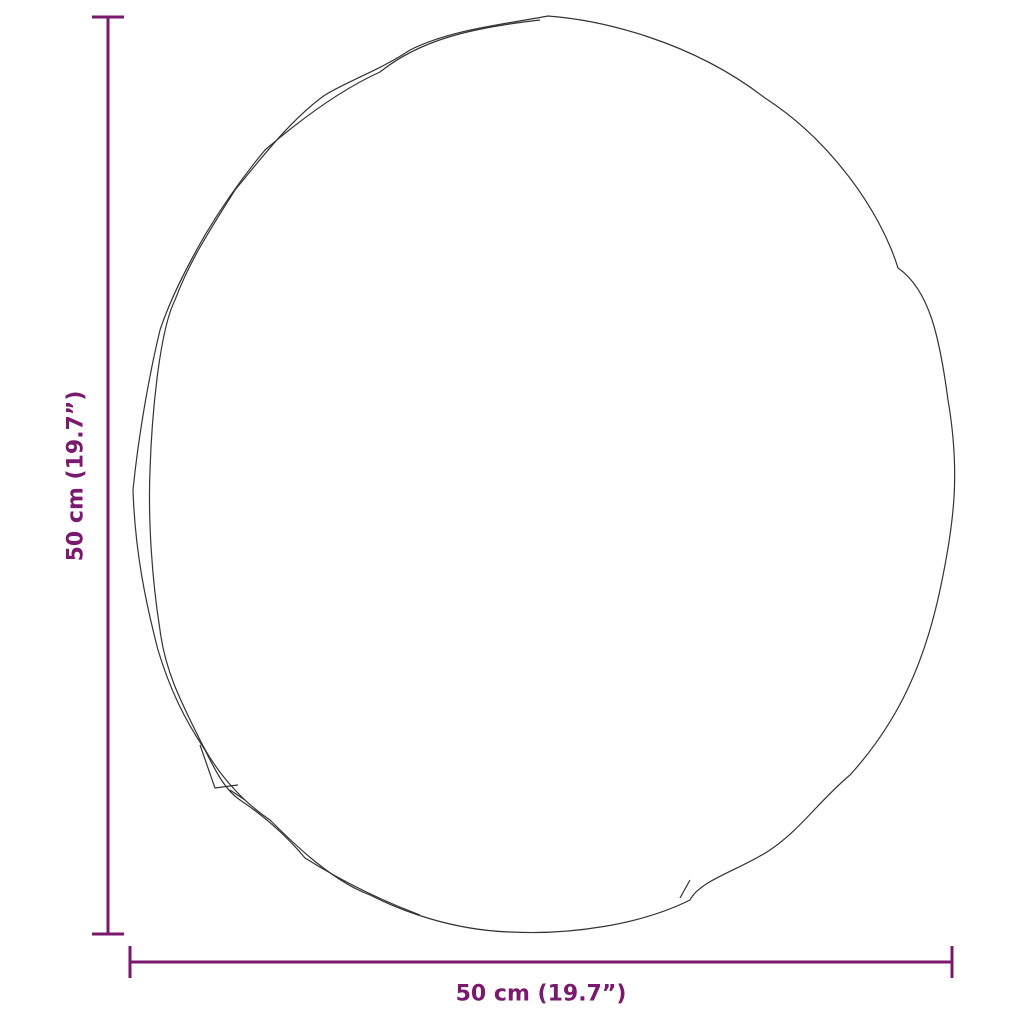  I want to click on mirror-edge-detail, so click(445, 821).